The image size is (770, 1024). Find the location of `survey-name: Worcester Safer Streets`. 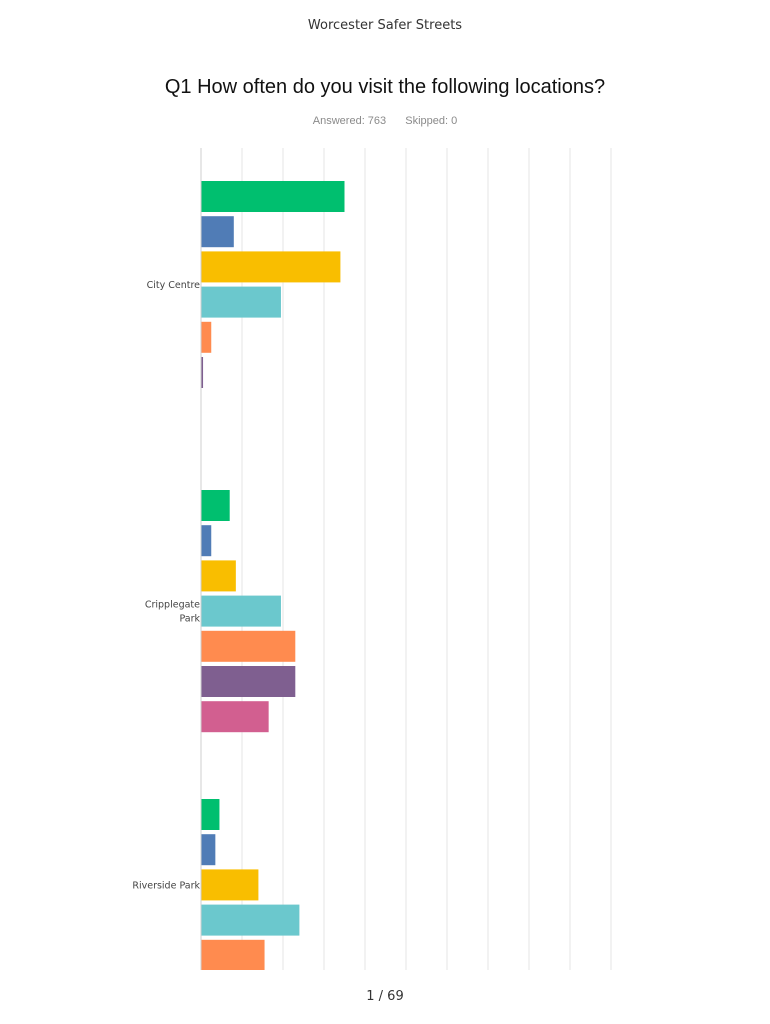

survey-name: Worcester Safer Streets is located at coordinates (385, 25).